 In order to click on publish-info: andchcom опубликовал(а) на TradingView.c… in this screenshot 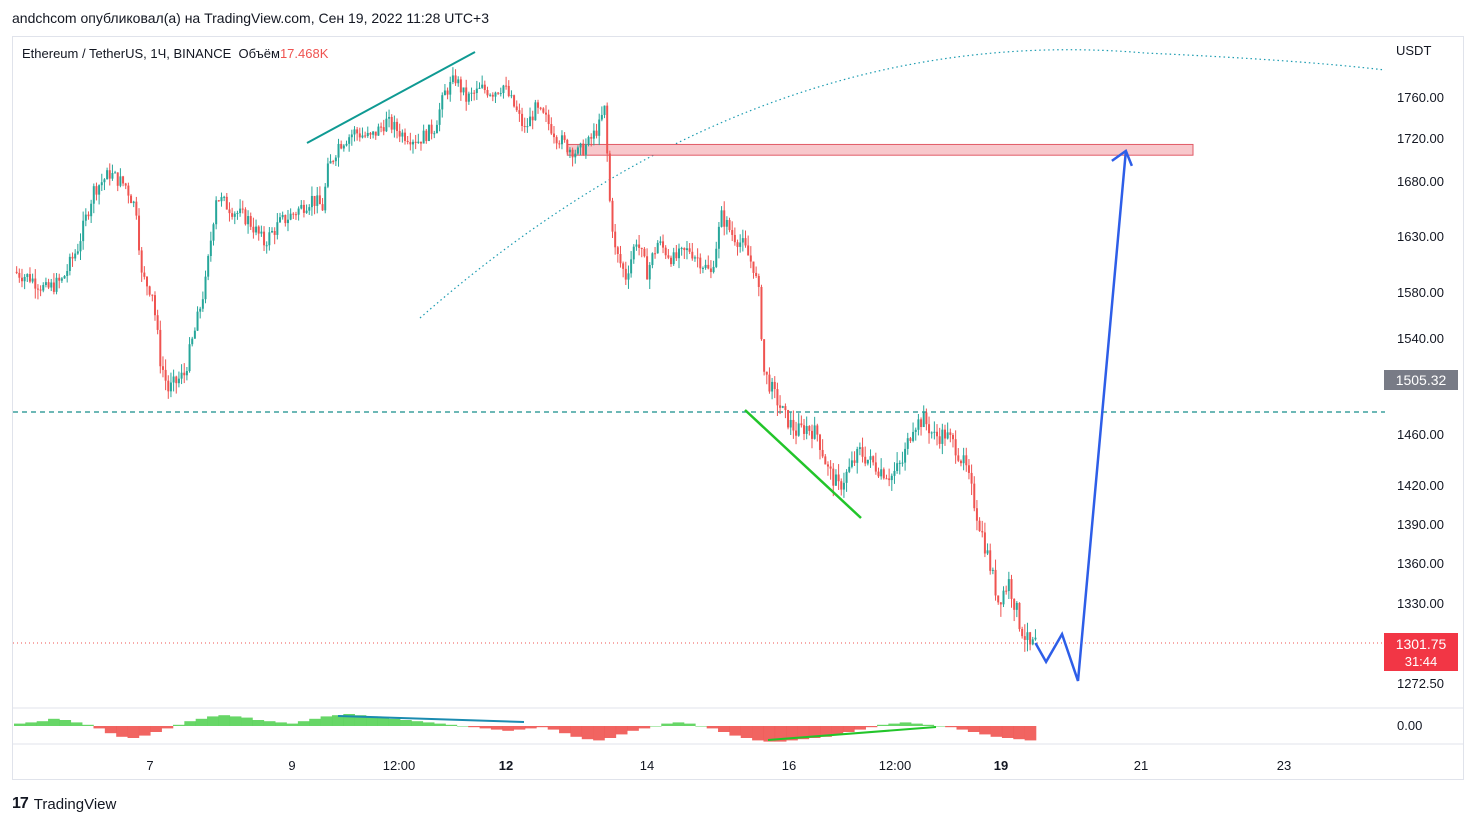, I will do `click(251, 18)`.